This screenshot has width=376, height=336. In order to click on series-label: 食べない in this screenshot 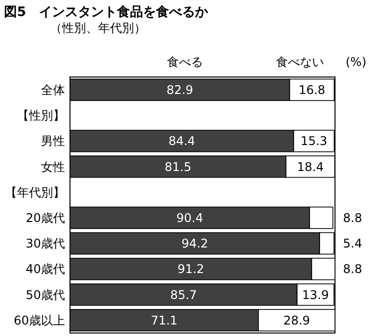, I will do `click(300, 62)`.